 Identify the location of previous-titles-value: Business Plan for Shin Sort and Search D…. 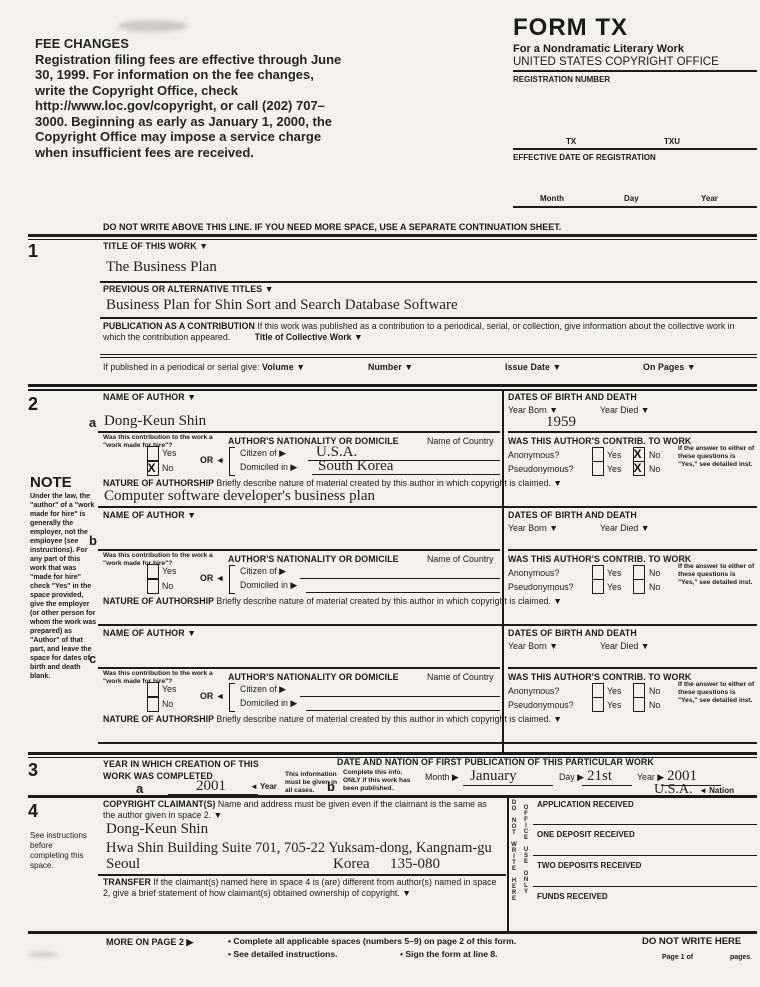
(282, 305).